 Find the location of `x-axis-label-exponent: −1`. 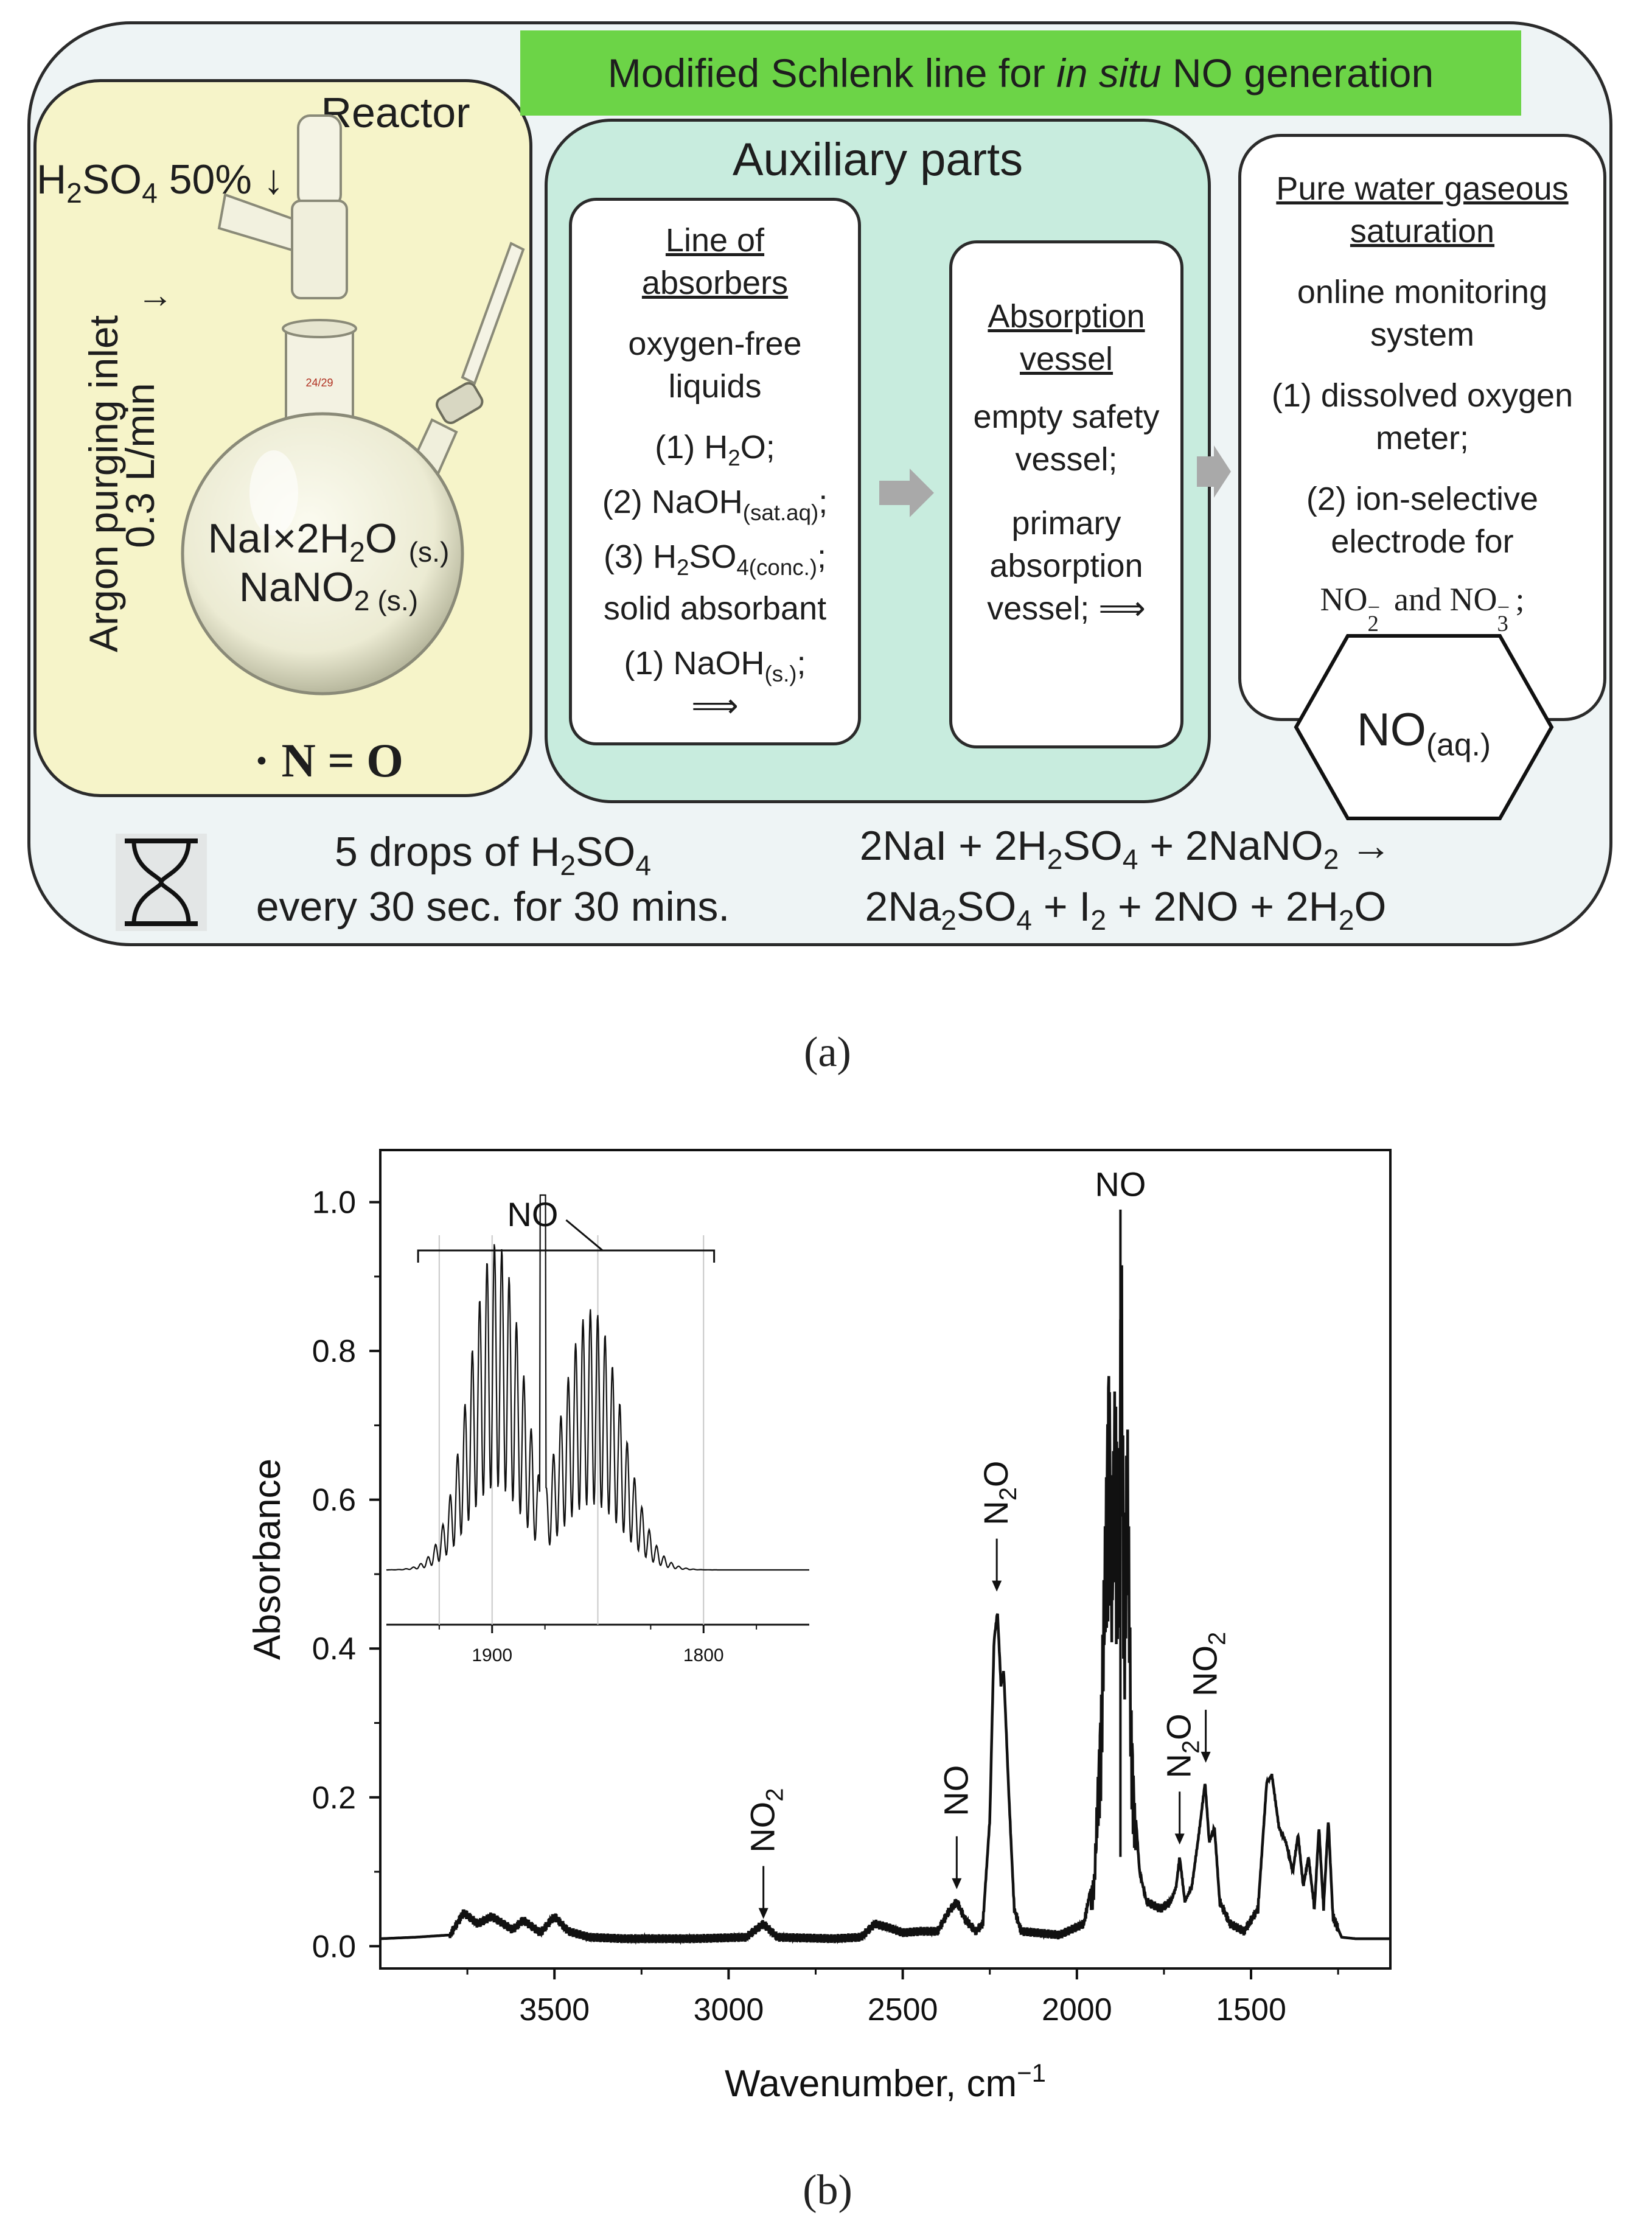

x-axis-label-exponent: −1 is located at coordinates (1031, 2073).